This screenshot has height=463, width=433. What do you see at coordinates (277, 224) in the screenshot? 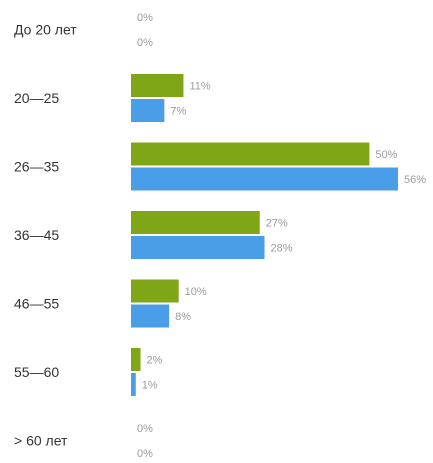
I see `data-label: 27%` at bounding box center [277, 224].